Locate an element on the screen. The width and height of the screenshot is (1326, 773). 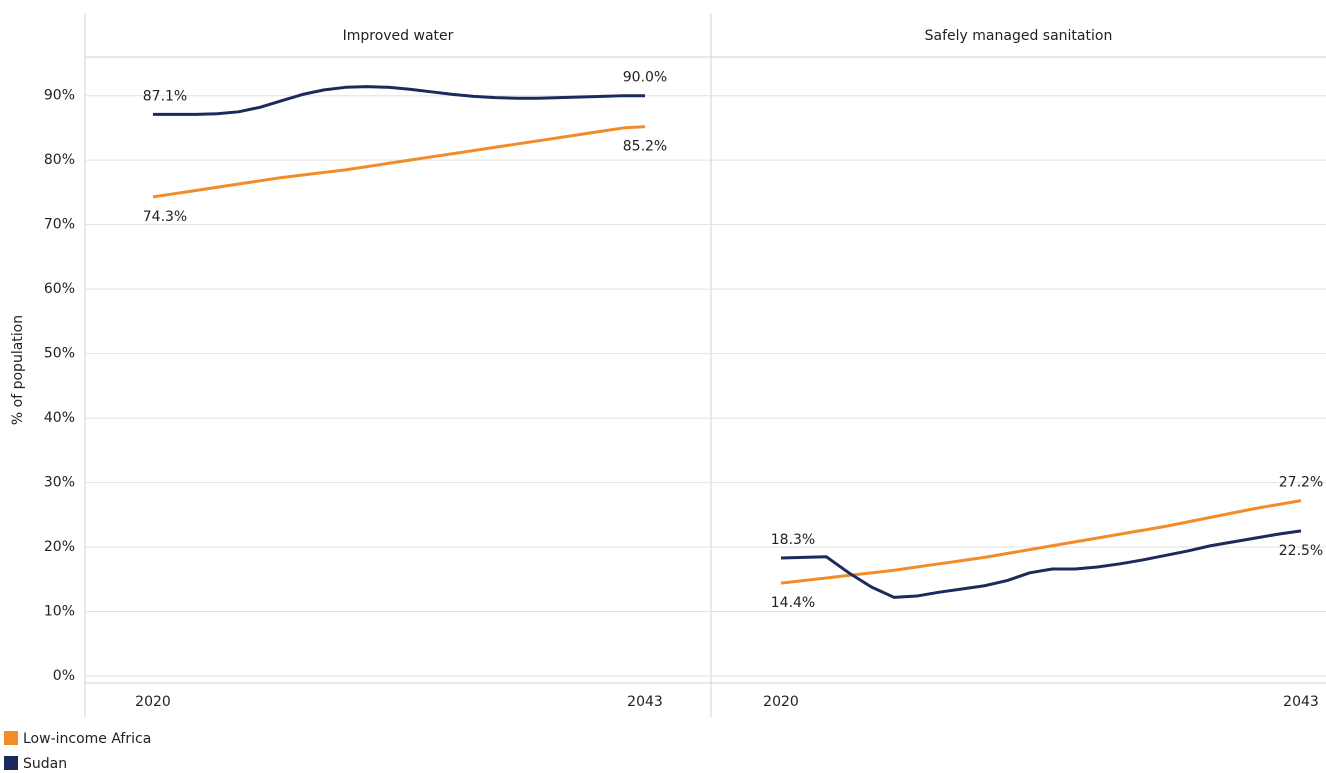
y-tick-label: 70% is located at coordinates (59, 225).